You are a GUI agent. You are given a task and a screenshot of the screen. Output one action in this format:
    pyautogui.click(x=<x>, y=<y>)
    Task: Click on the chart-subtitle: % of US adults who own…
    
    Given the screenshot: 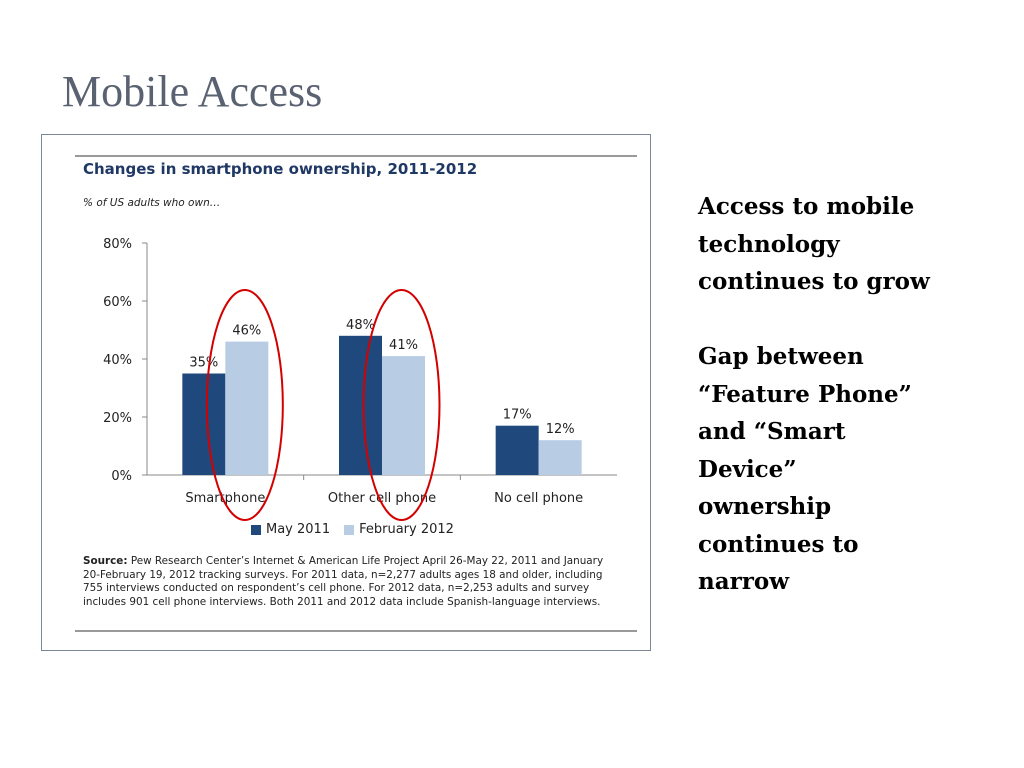 What is the action you would take?
    pyautogui.click(x=152, y=203)
    